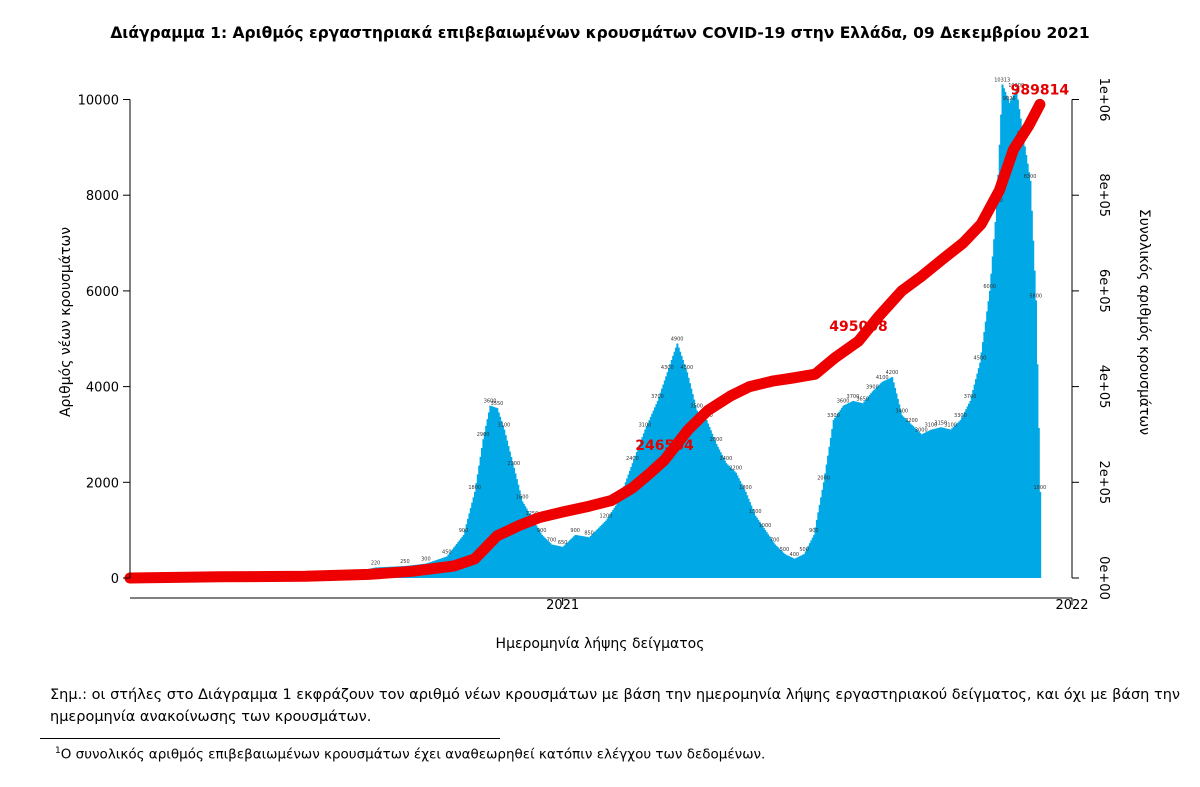 This screenshot has height=787, width=1200. Describe the element at coordinates (376, 564) in the screenshot. I see `bar-value-label: 220` at that location.